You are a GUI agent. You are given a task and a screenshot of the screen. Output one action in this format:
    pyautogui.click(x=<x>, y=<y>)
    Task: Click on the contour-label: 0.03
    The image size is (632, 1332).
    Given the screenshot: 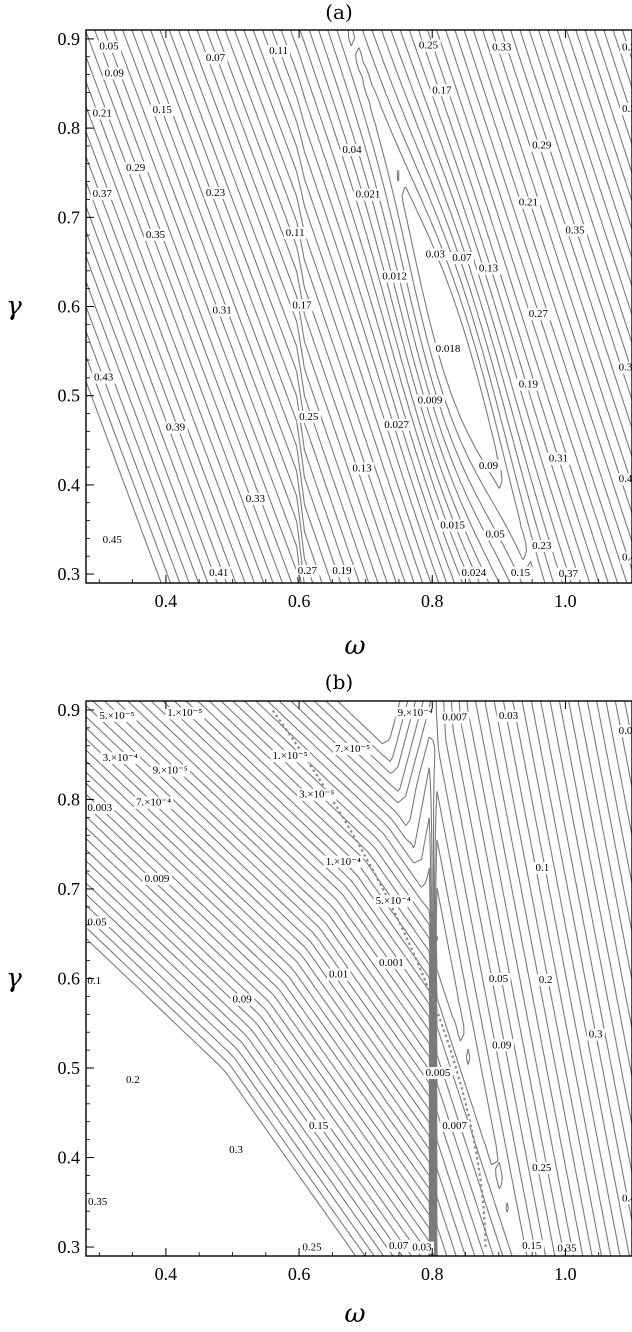 What is the action you would take?
    pyautogui.click(x=422, y=1248)
    